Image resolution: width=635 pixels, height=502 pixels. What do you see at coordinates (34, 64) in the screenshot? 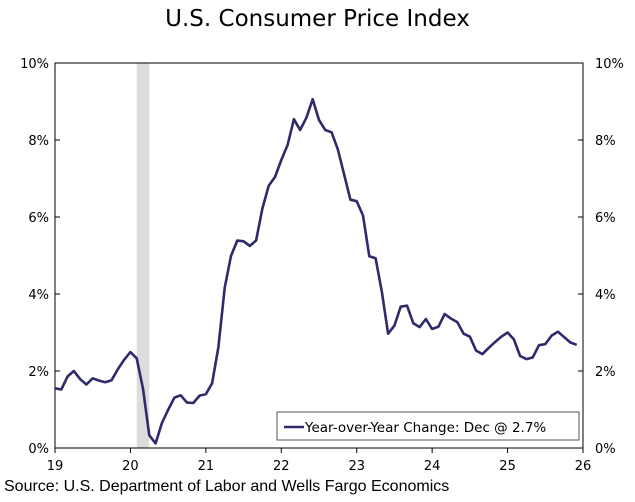
I see `y-tick-label-left: 10%` at bounding box center [34, 64].